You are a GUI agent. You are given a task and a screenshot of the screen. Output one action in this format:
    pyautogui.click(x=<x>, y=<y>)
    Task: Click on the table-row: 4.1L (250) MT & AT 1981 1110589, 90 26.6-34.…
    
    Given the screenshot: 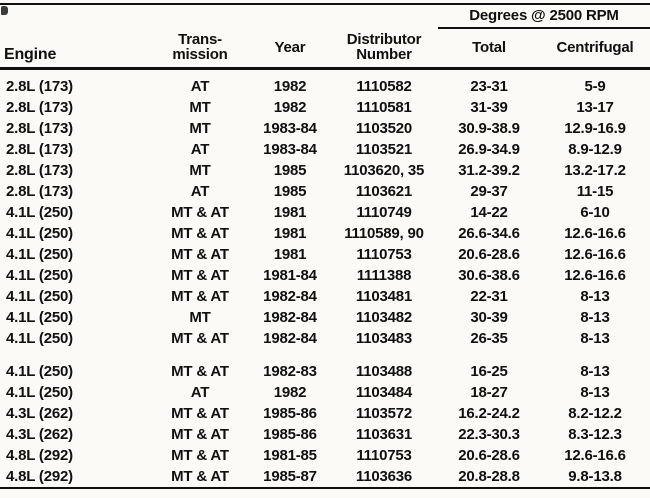 What is the action you would take?
    pyautogui.click(x=325, y=233)
    